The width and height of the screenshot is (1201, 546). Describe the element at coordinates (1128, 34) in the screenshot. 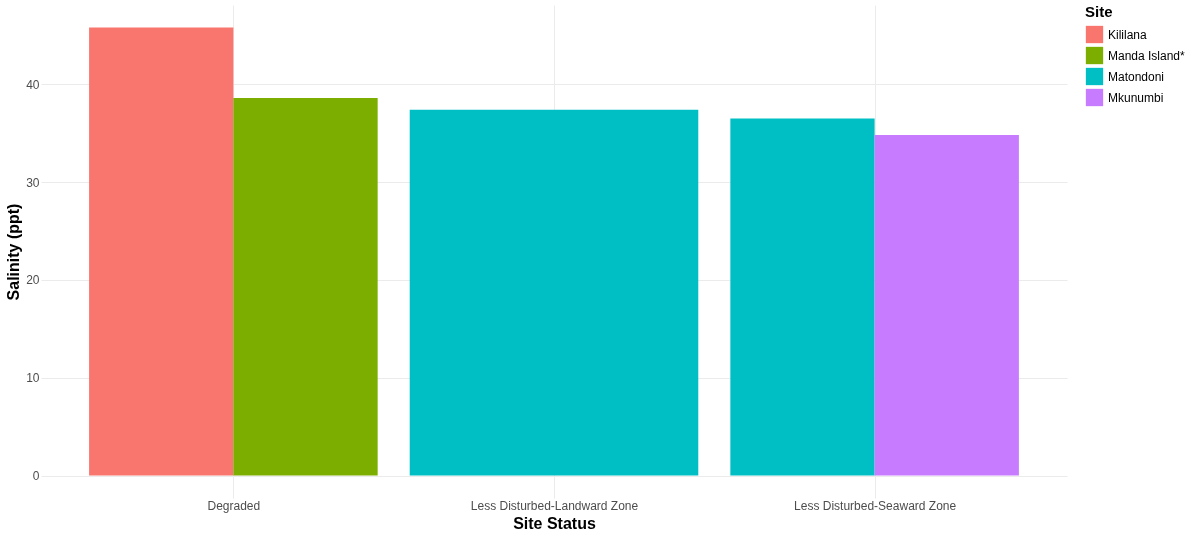

I see `legend-label: Kililana` at that location.